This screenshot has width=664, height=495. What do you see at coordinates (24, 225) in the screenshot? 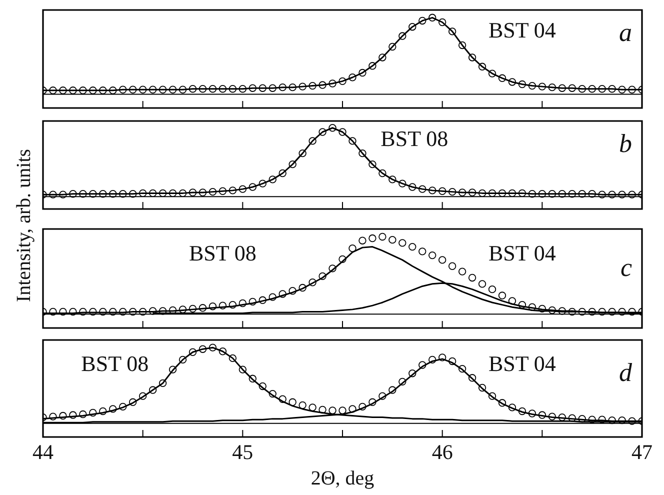
I see `y-axis-title: Intensity, arb. units` at bounding box center [24, 225].